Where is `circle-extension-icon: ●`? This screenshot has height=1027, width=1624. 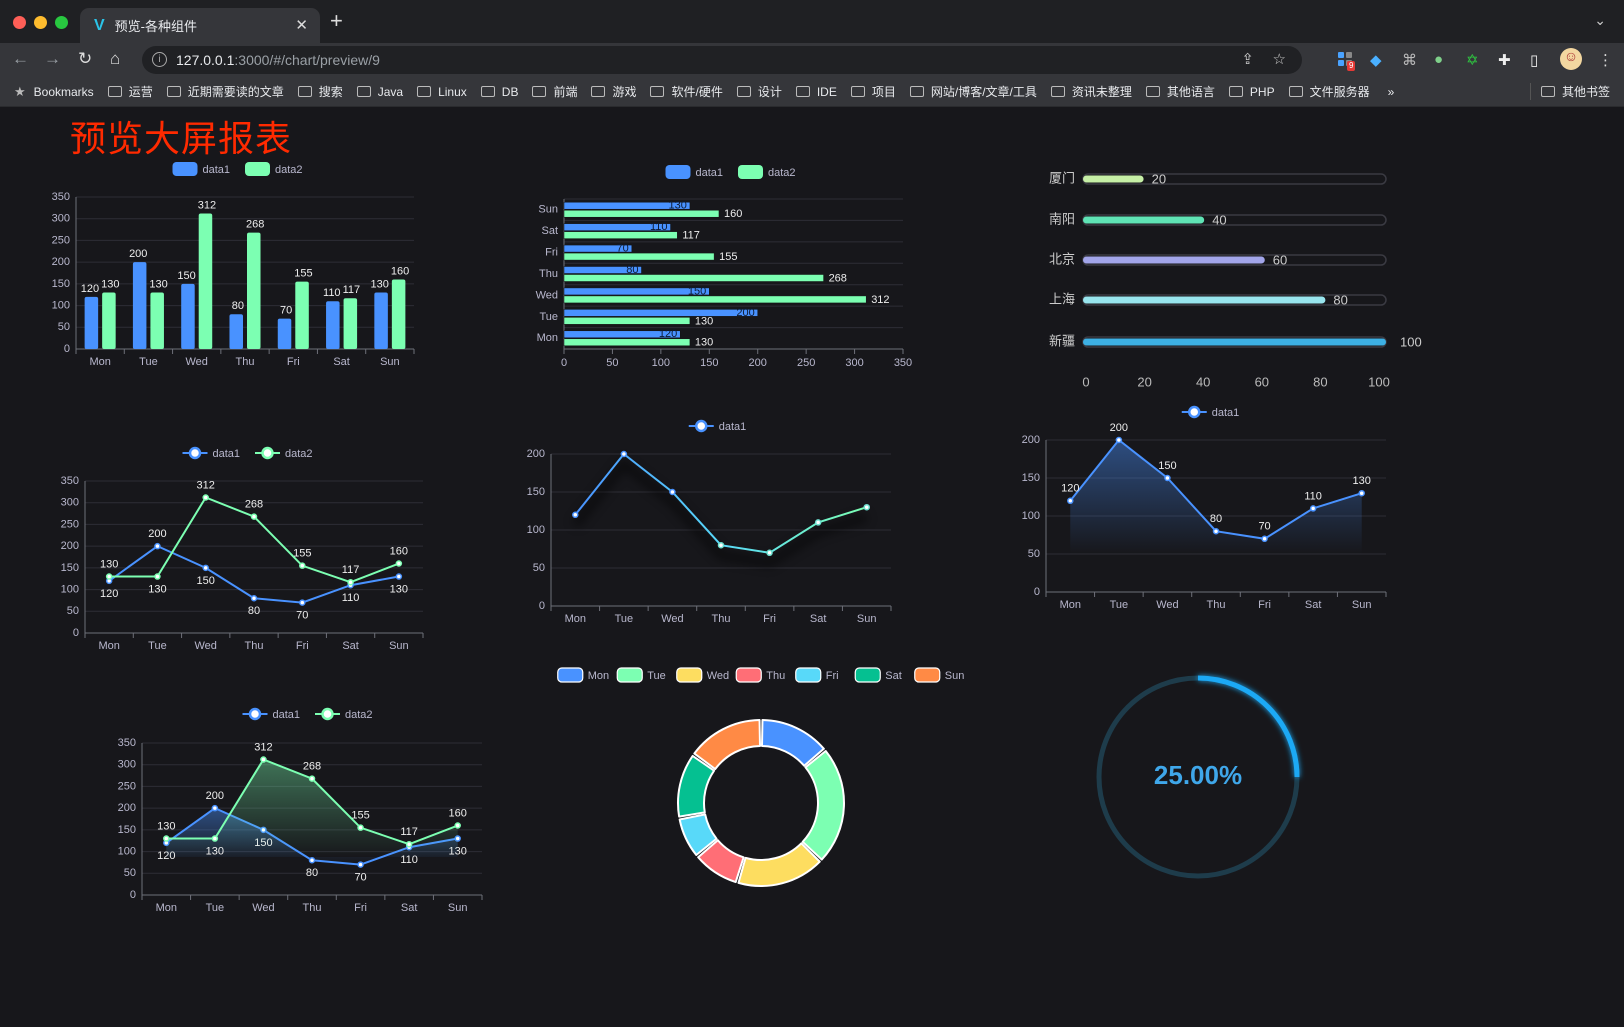 circle-extension-icon: ● is located at coordinates (1439, 59).